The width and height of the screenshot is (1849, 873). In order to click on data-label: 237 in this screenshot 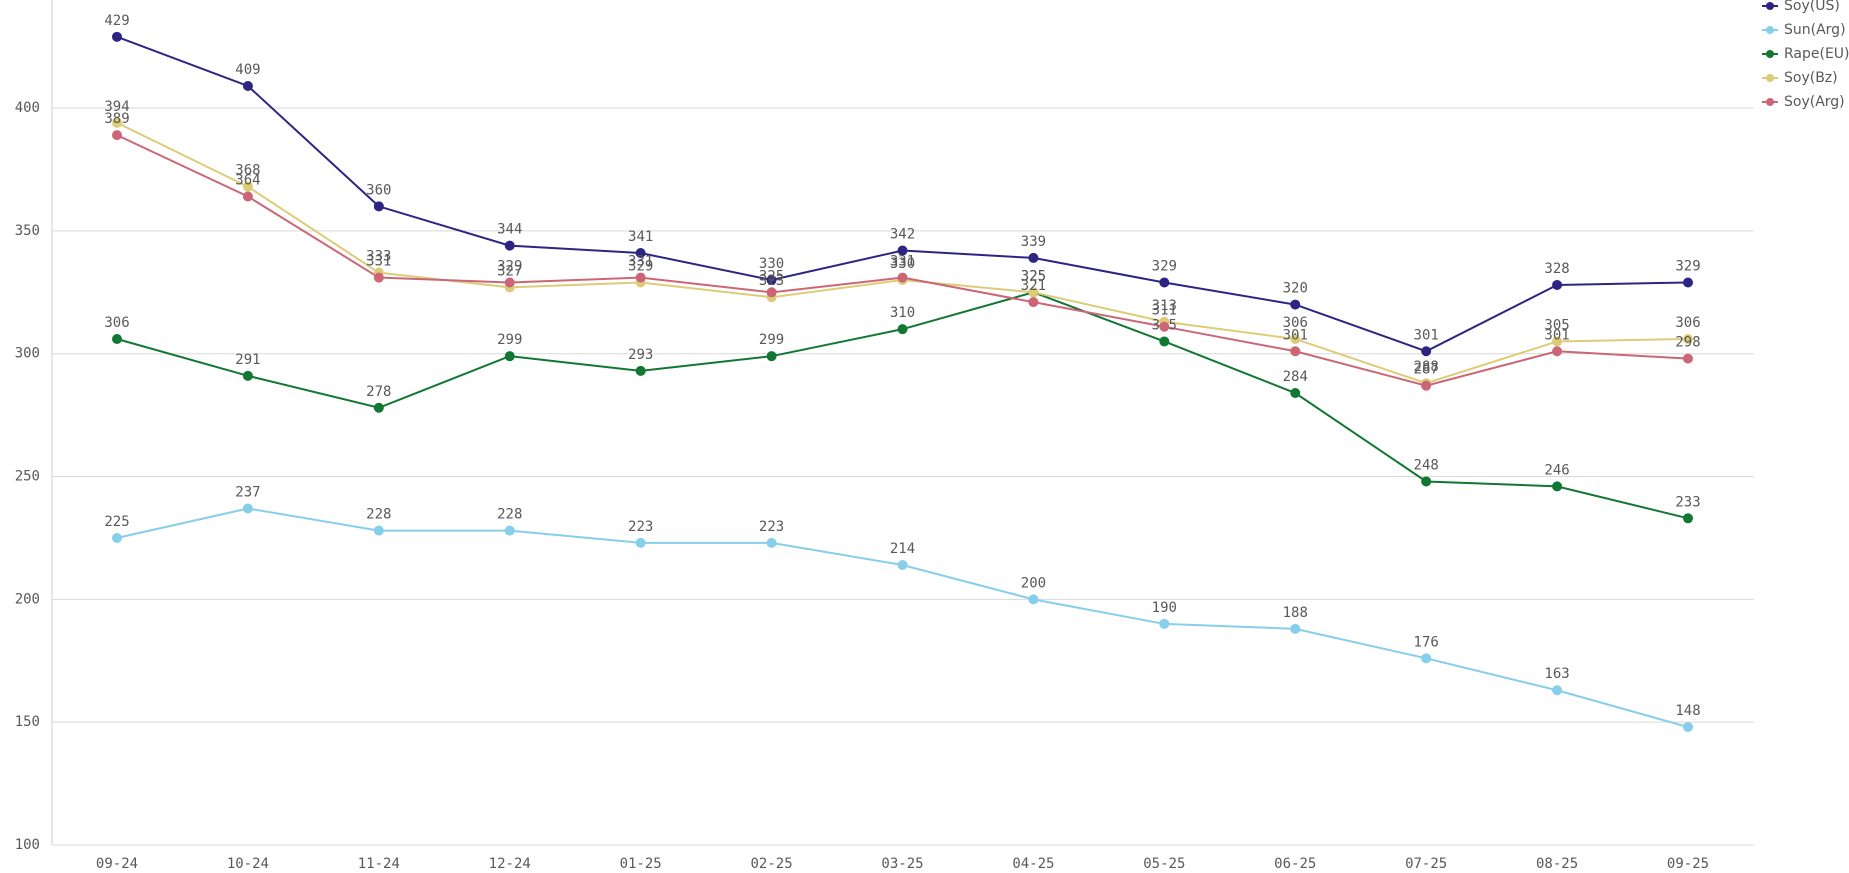, I will do `click(247, 492)`.